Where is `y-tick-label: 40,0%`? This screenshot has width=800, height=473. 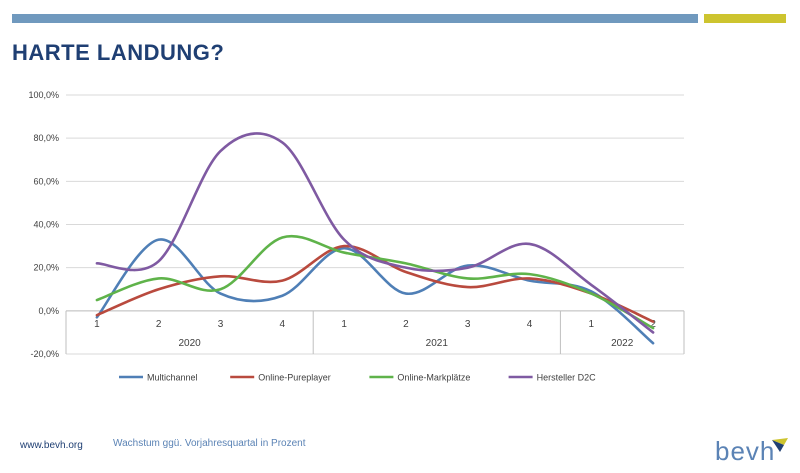
y-tick-label: 40,0% is located at coordinates (46, 225).